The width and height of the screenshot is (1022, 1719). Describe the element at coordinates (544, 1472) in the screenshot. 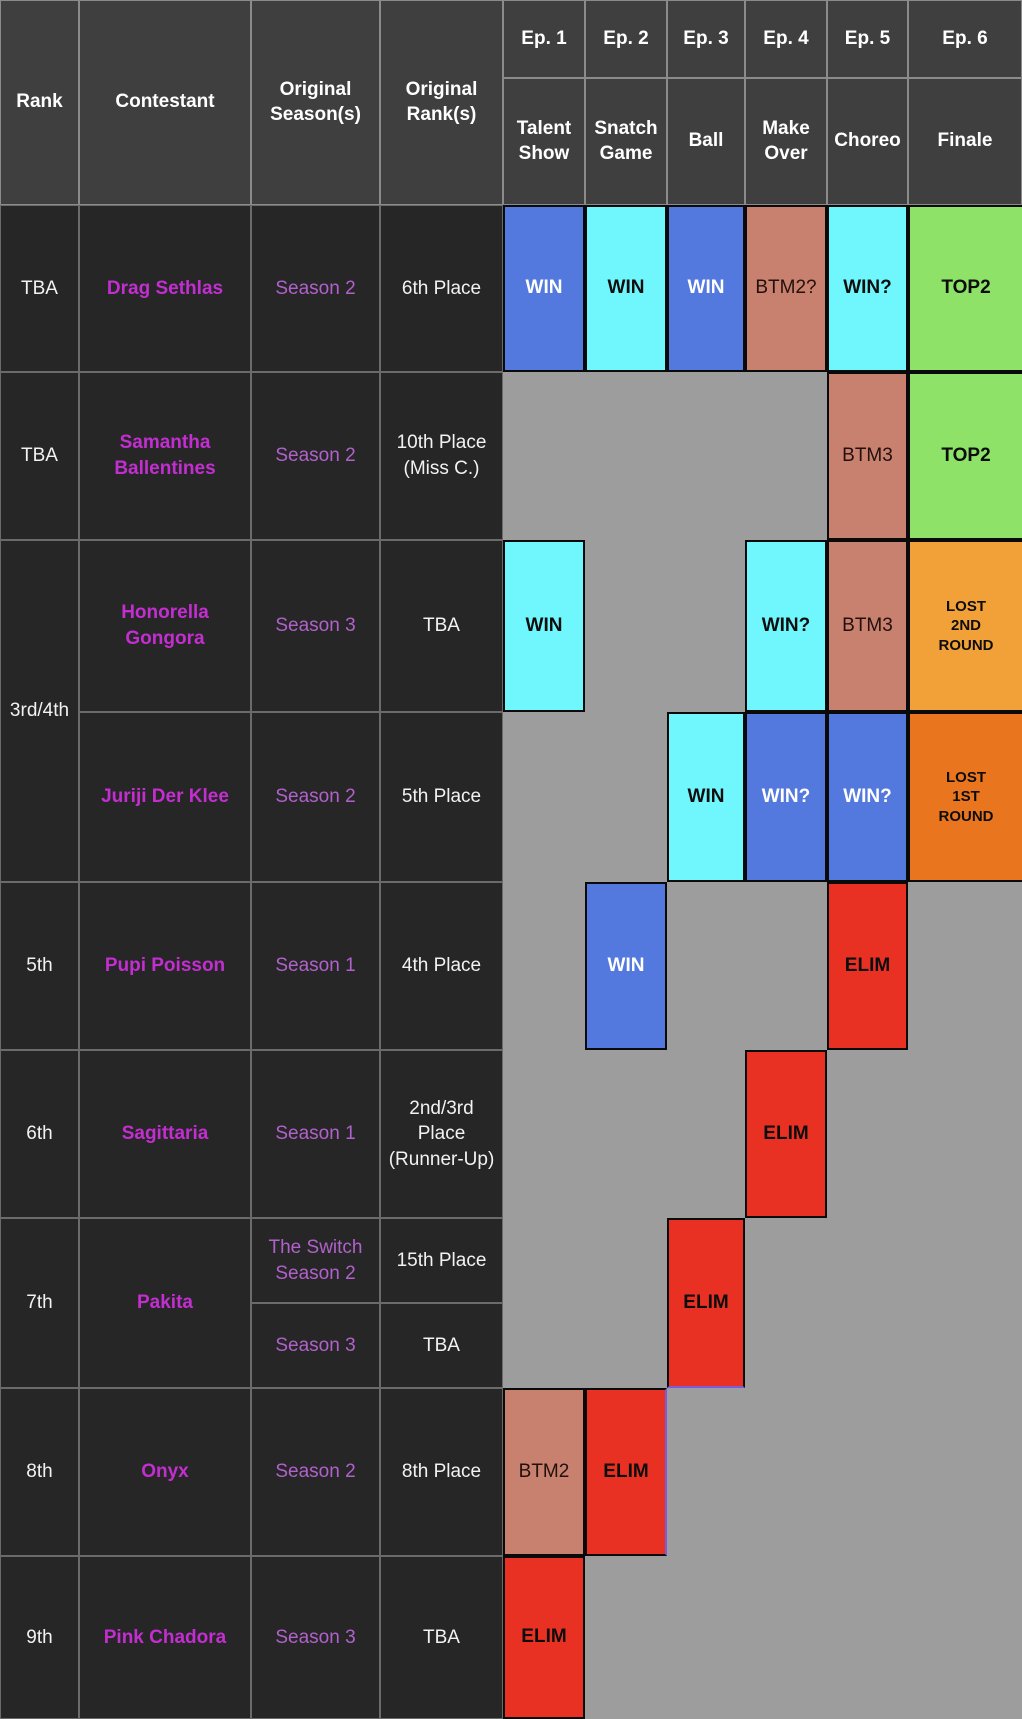

I see `result-cell-btm2: BTM2` at that location.